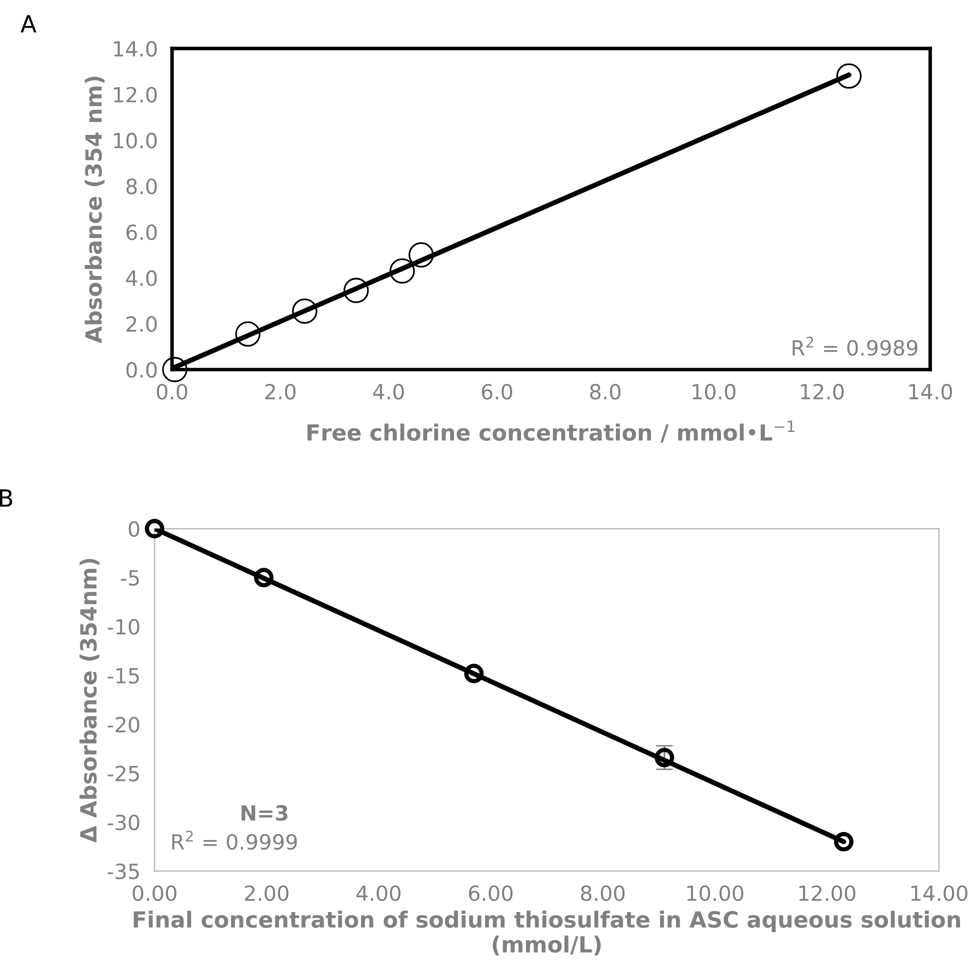 Image resolution: width=972 pixels, height=970 pixels. I want to click on x-tick-label: 12.0, so click(822, 392).